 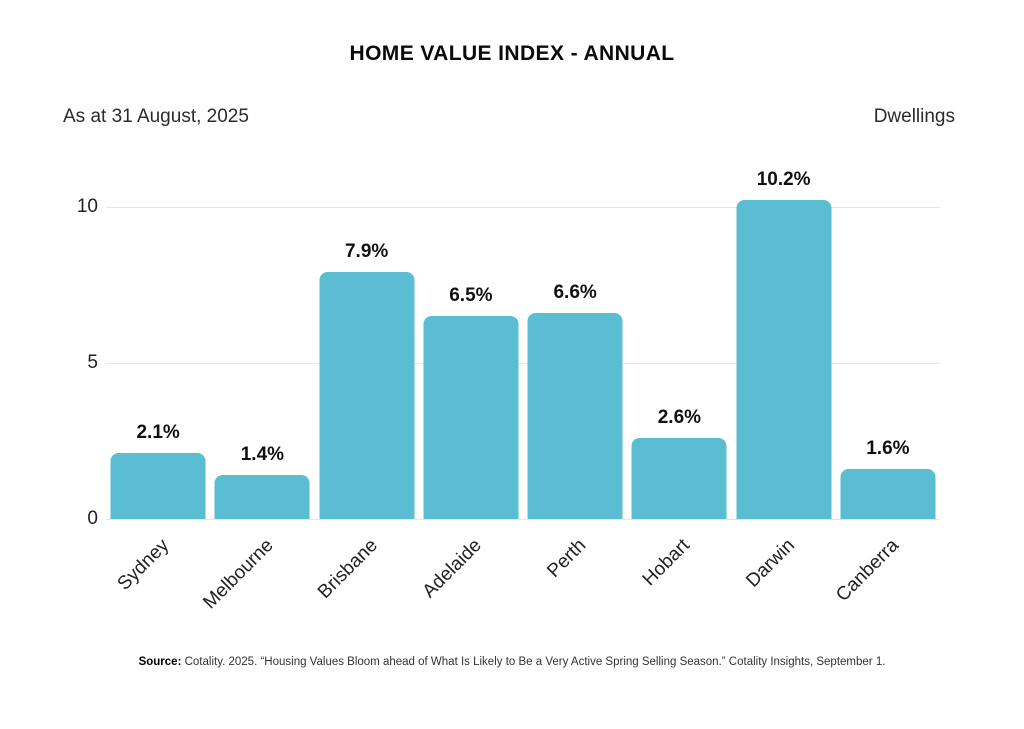 What do you see at coordinates (471, 295) in the screenshot?
I see `bar-value-label: 6.5%` at bounding box center [471, 295].